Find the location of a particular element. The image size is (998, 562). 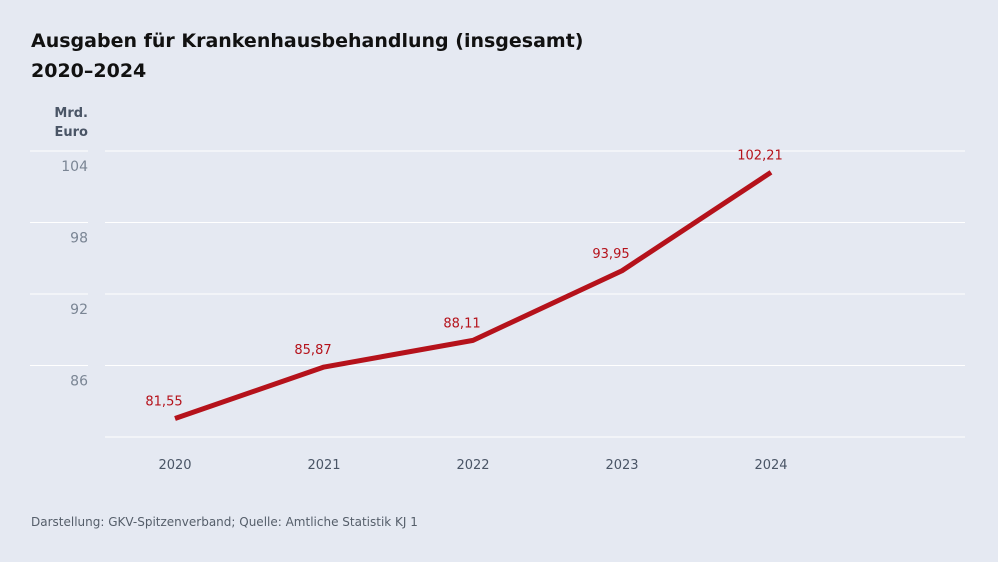

x-tick-label: 2020 is located at coordinates (174, 465).